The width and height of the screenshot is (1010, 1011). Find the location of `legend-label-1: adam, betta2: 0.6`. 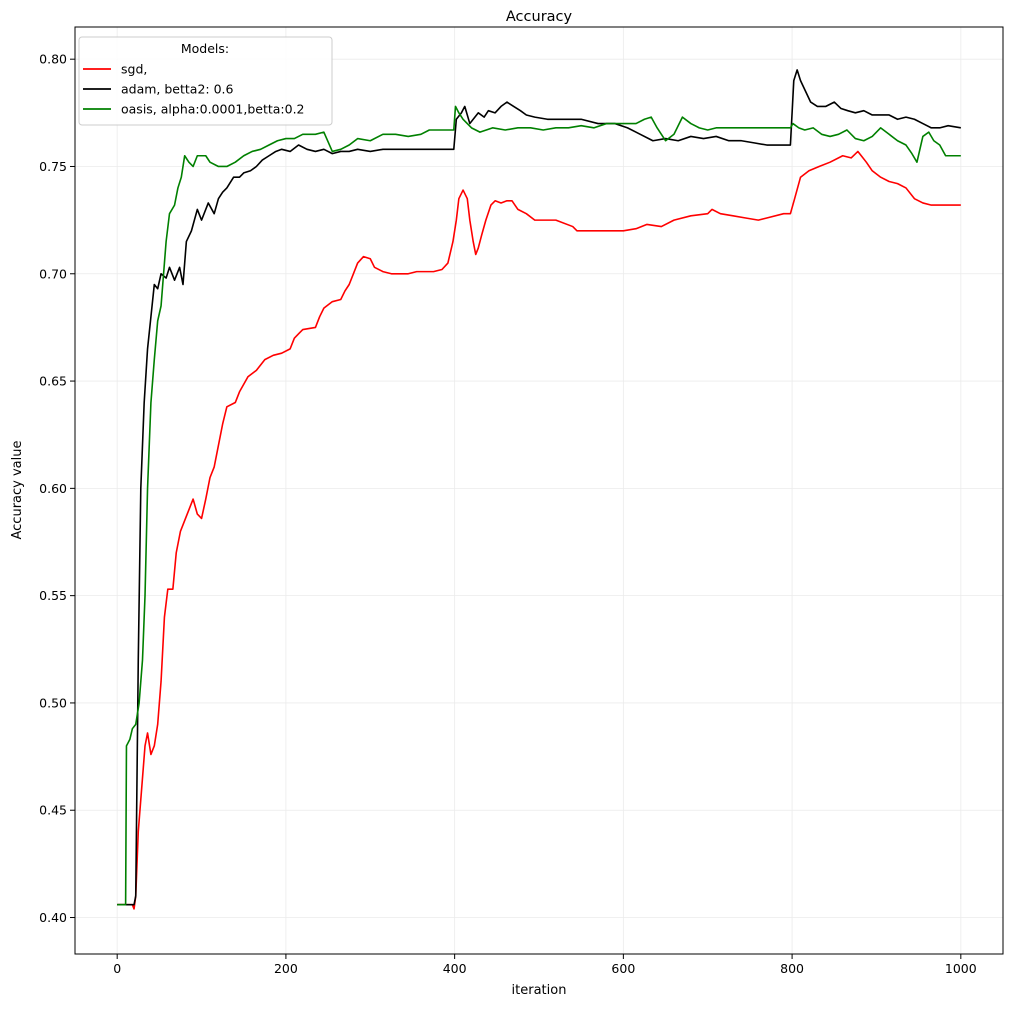

legend-label-1: adam, betta2: 0.6 is located at coordinates (177, 89).